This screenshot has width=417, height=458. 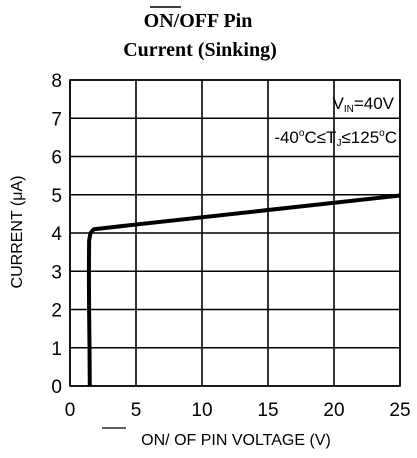 What do you see at coordinates (159, 21) in the screenshot?
I see `title-overlined-text: ON` at bounding box center [159, 21].